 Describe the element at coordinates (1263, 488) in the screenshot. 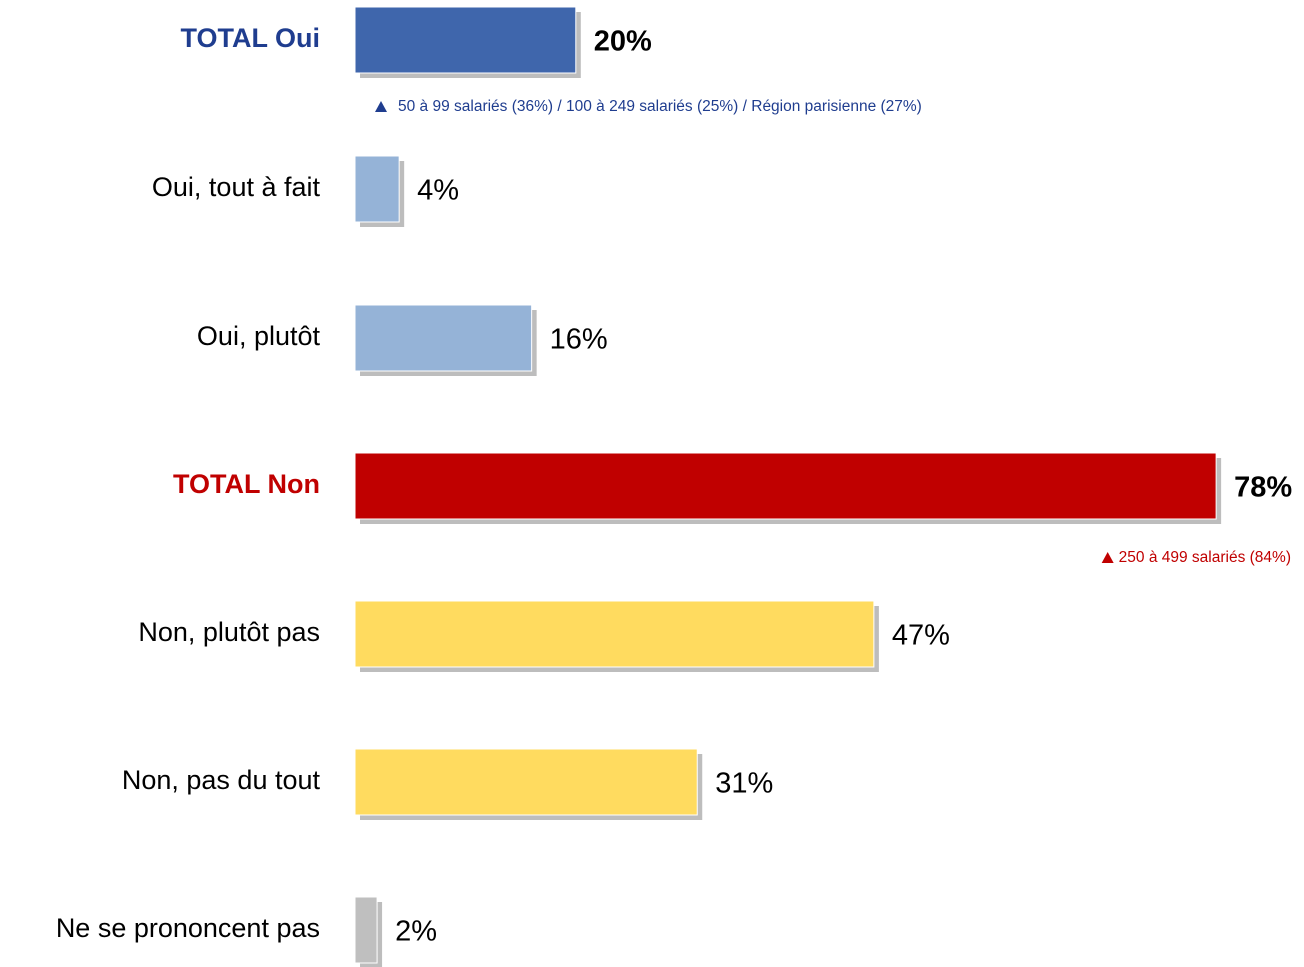

I see `value-label: 78%` at that location.